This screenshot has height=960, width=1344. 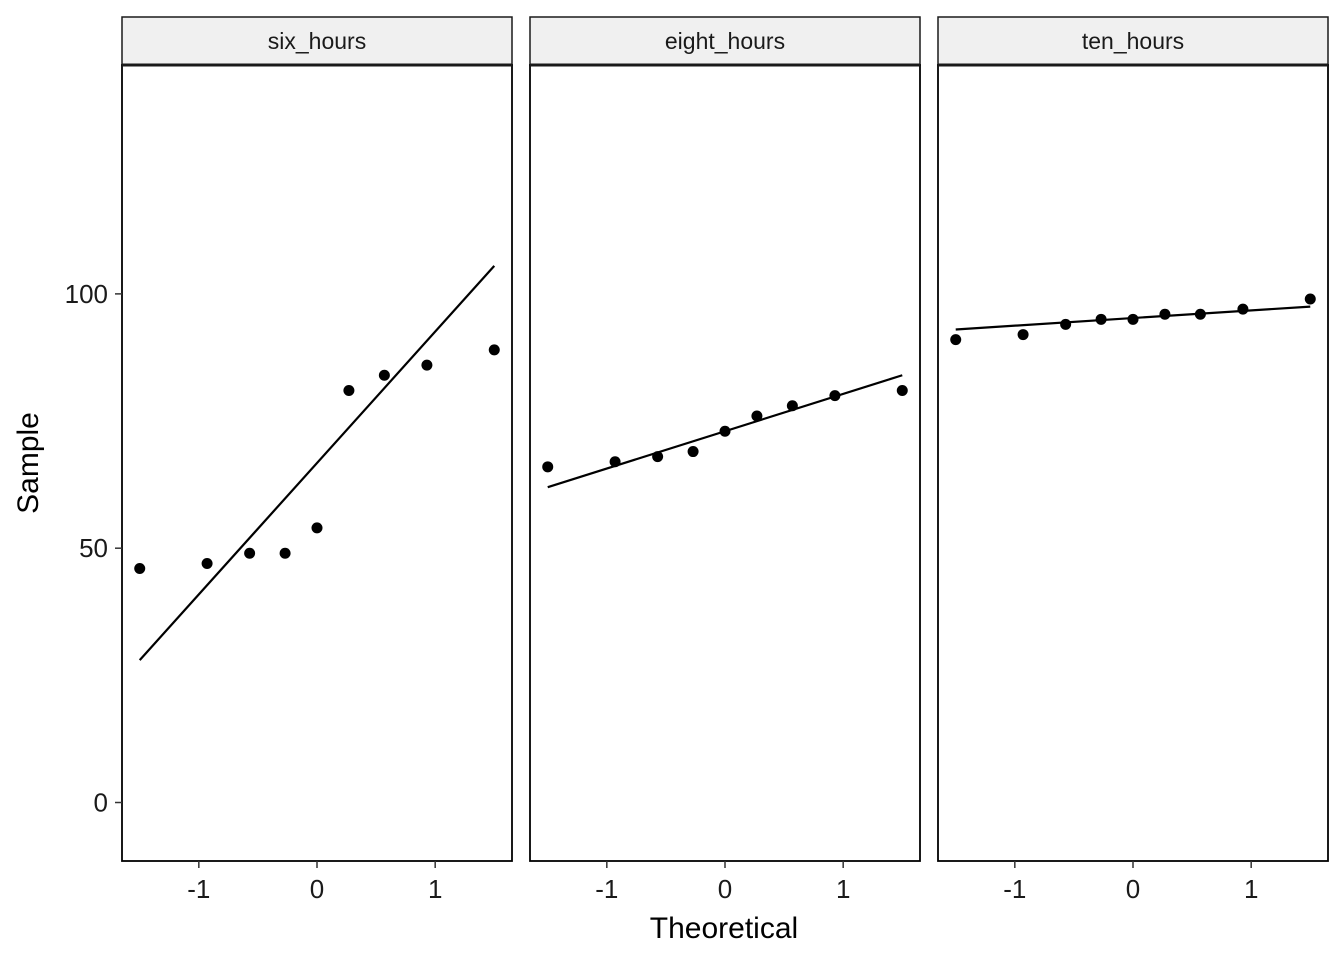 What do you see at coordinates (86, 294) in the screenshot?
I see `y-tick-label: 100` at bounding box center [86, 294].